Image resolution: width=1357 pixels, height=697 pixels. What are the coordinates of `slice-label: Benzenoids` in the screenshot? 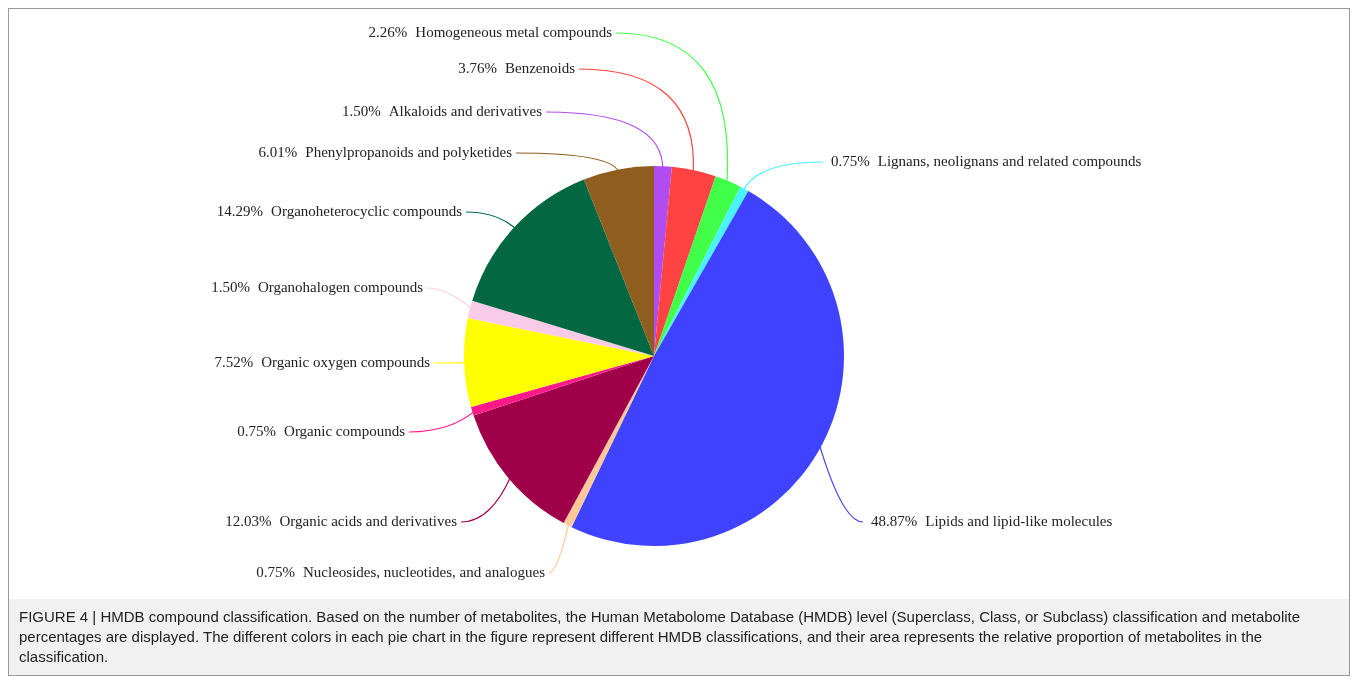 It's located at (540, 67).